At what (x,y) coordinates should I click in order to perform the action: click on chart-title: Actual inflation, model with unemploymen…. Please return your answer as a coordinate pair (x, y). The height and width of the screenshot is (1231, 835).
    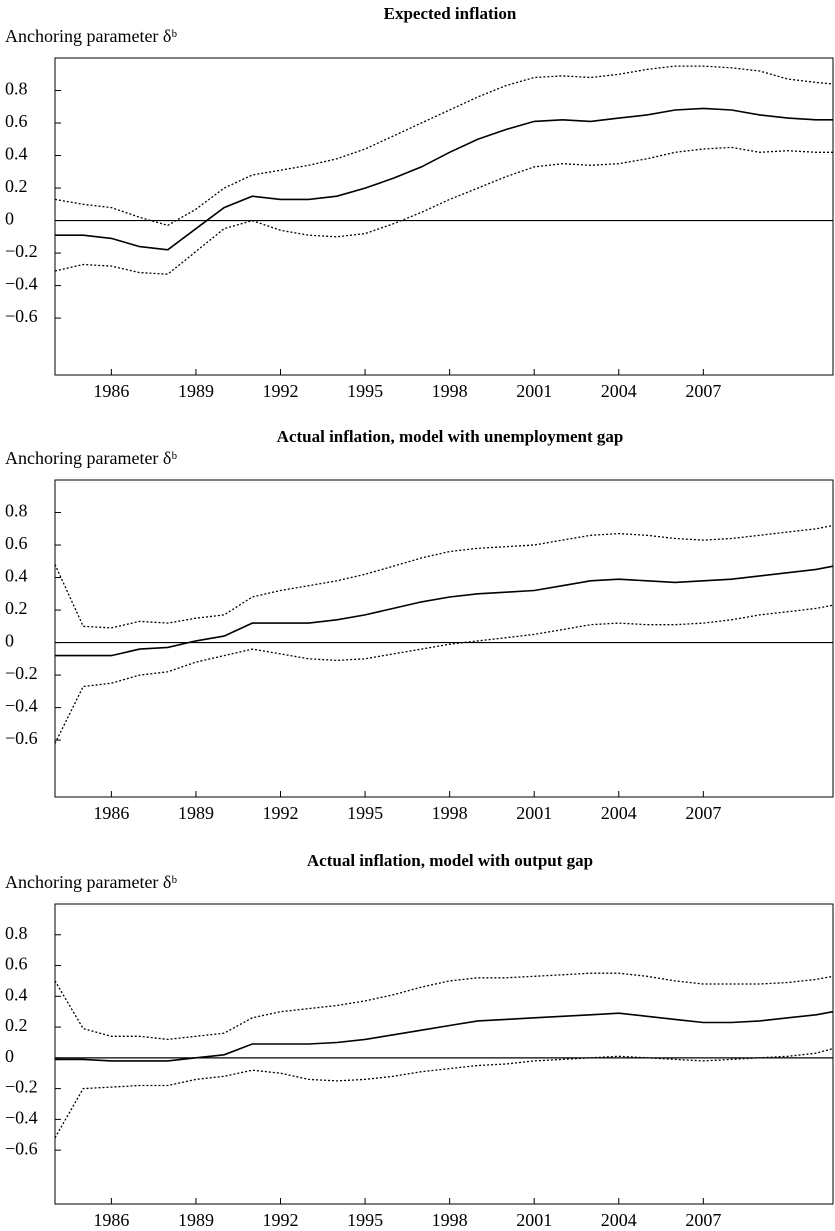
    Looking at the image, I should click on (450, 436).